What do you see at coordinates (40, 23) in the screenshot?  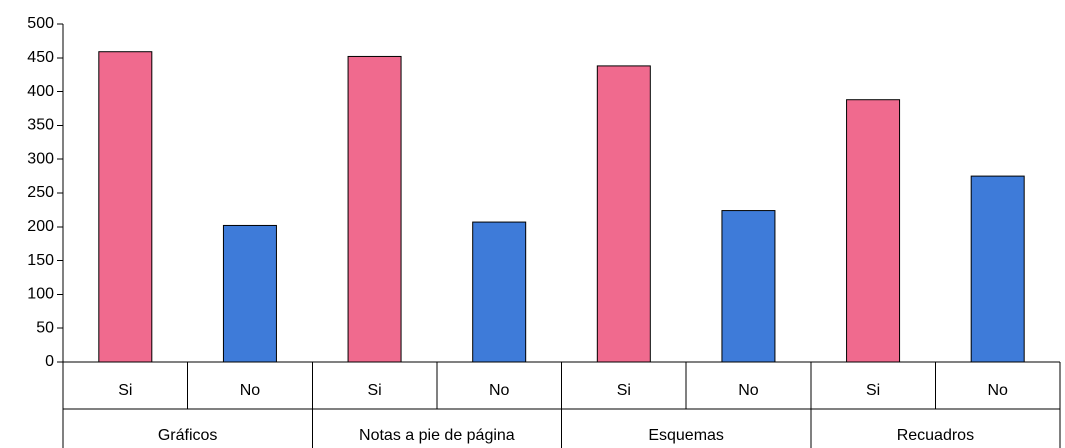 I see `y-tick-label: 500` at bounding box center [40, 23].